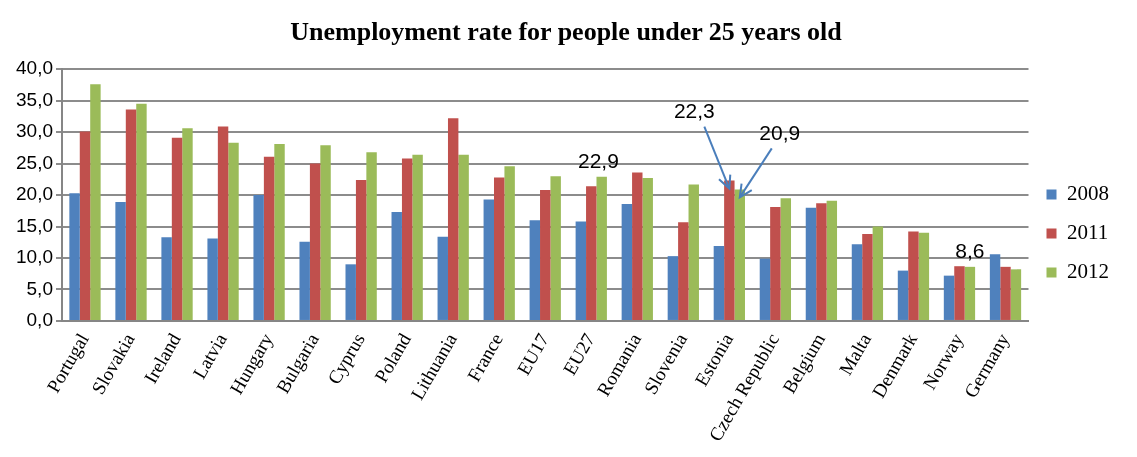  What do you see at coordinates (34, 225) in the screenshot?
I see `y-tick-label: 15,0` at bounding box center [34, 225].